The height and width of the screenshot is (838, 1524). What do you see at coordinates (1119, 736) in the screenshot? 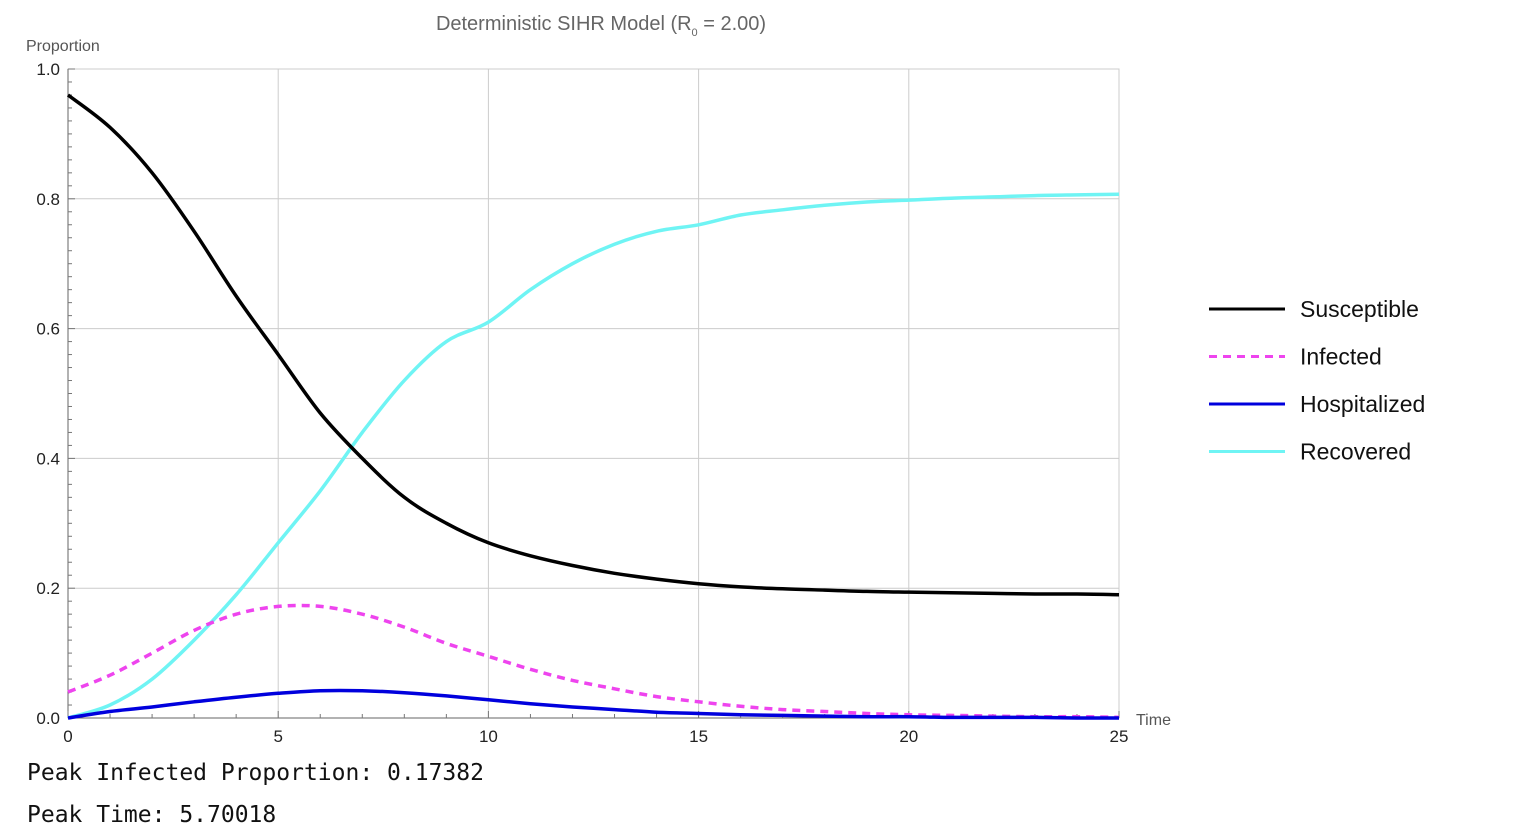
I see `x-tick-label: 25` at bounding box center [1119, 736].